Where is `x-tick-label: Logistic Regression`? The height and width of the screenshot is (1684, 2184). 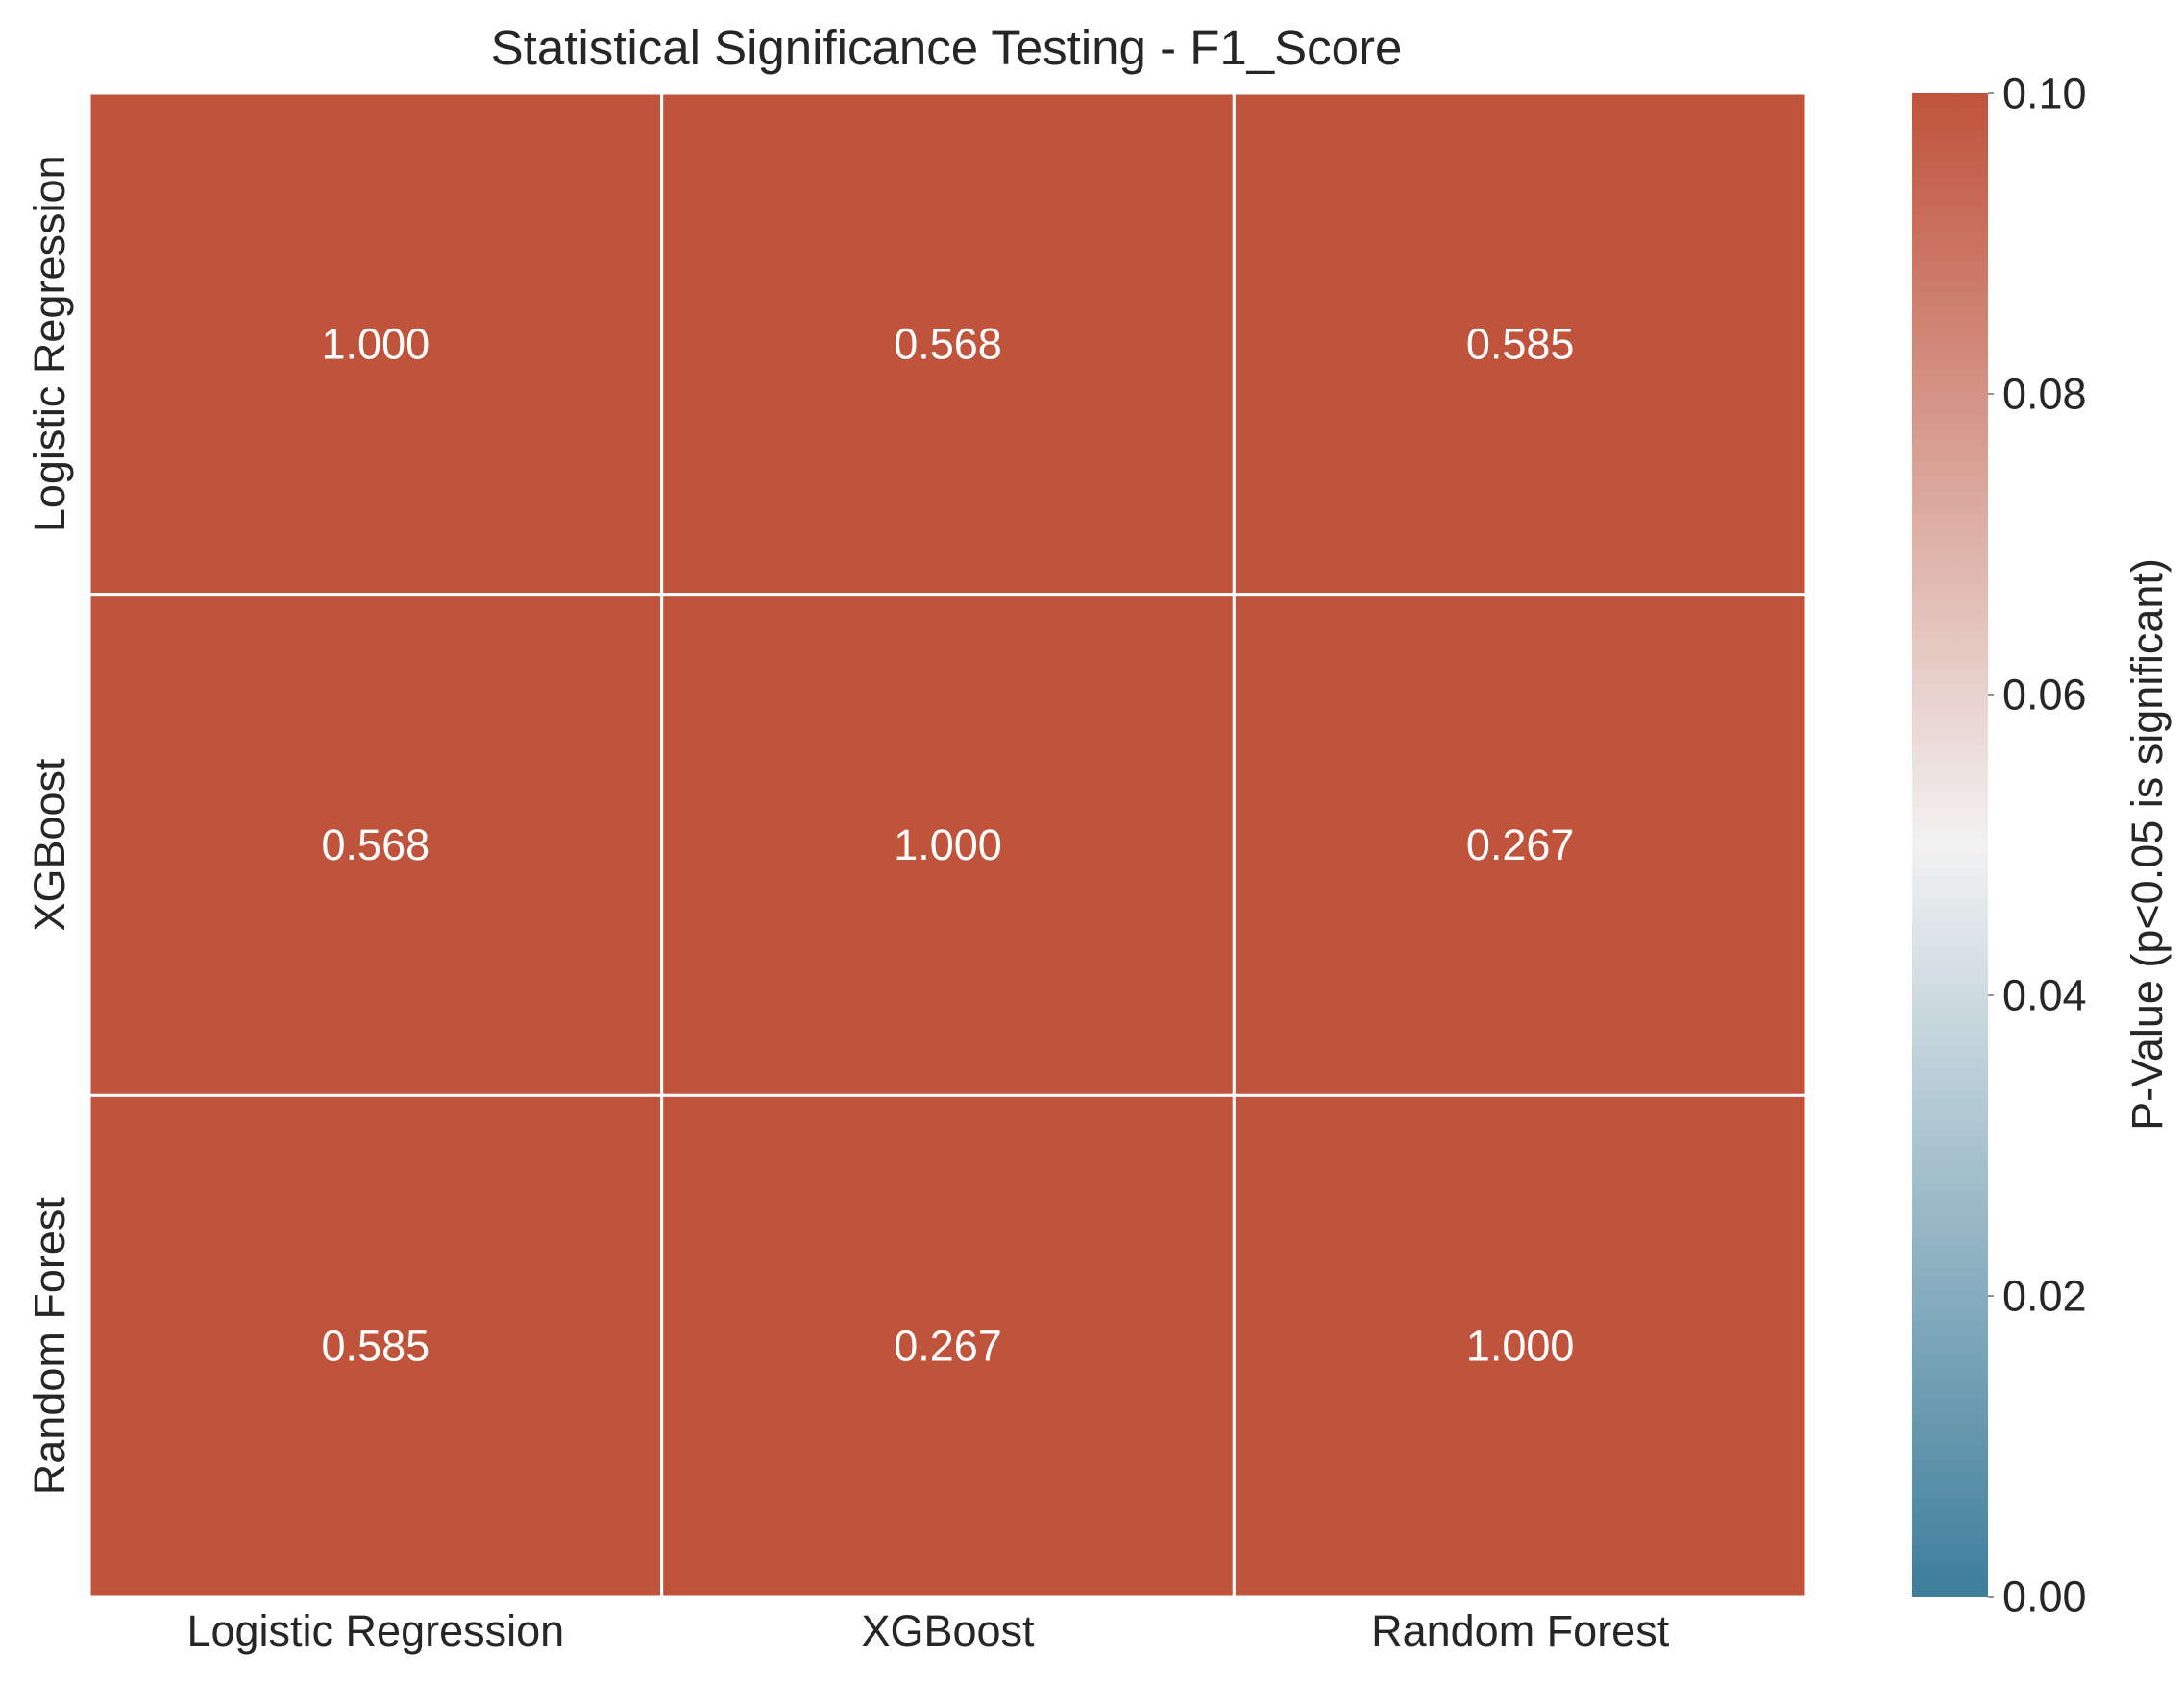 x-tick-label: Logistic Regression is located at coordinates (375, 1630).